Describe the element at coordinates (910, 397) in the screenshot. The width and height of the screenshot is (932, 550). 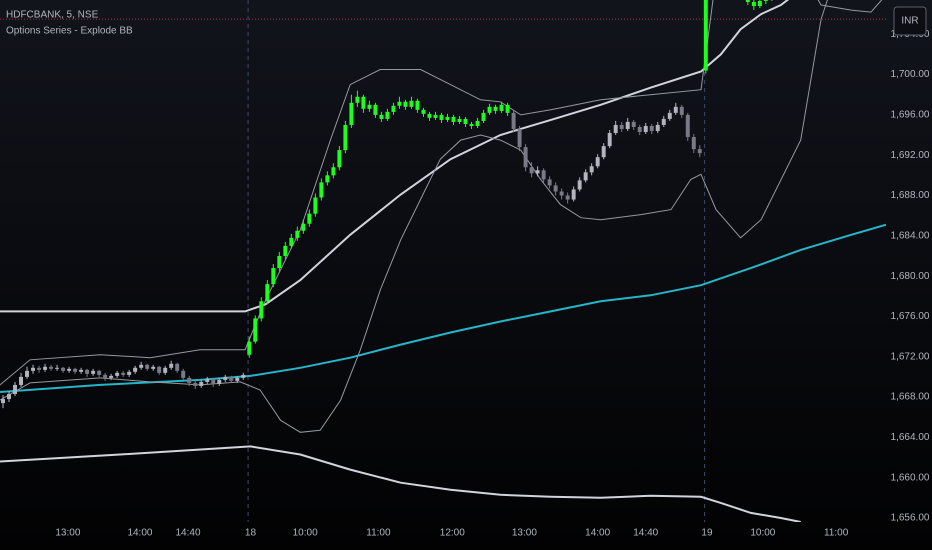
I see `y-tick-label: 1,668.00` at that location.